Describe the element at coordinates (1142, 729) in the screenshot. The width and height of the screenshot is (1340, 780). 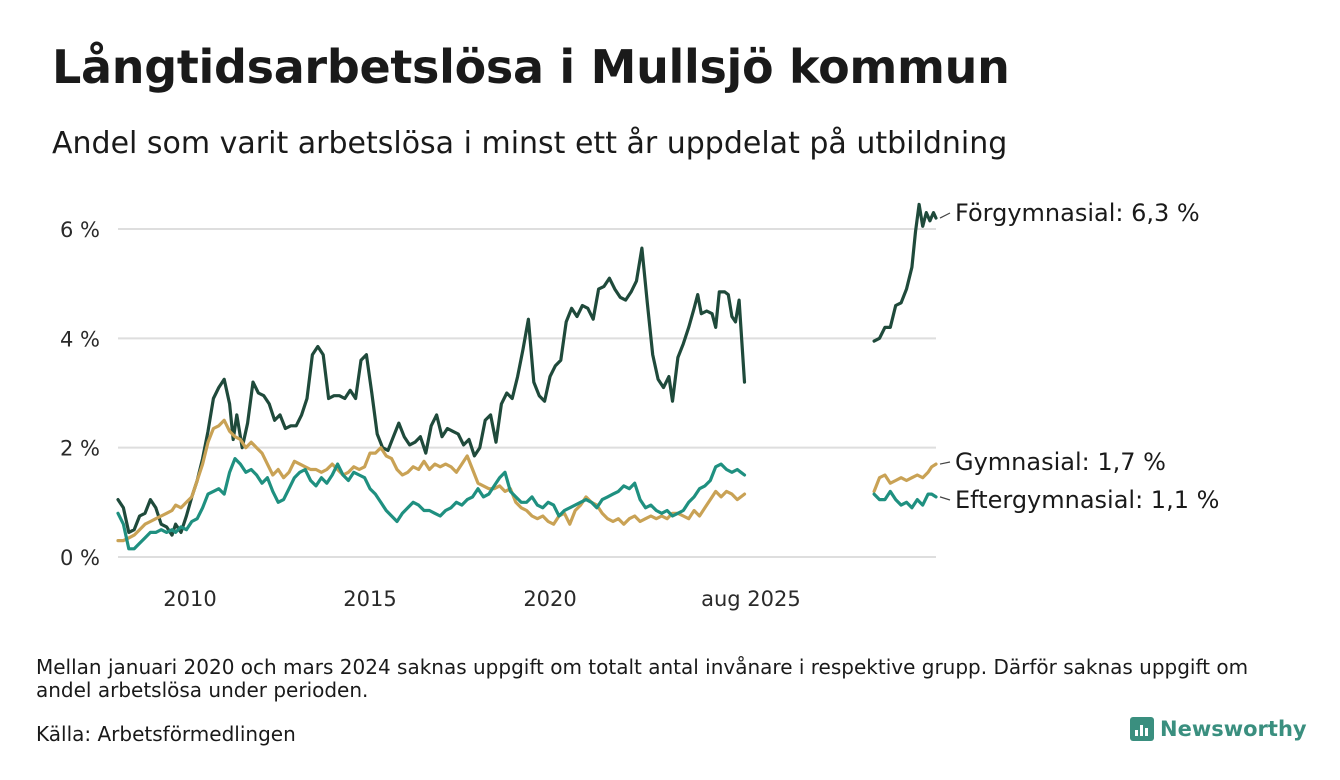
I see `bar-chart-icon` at that location.